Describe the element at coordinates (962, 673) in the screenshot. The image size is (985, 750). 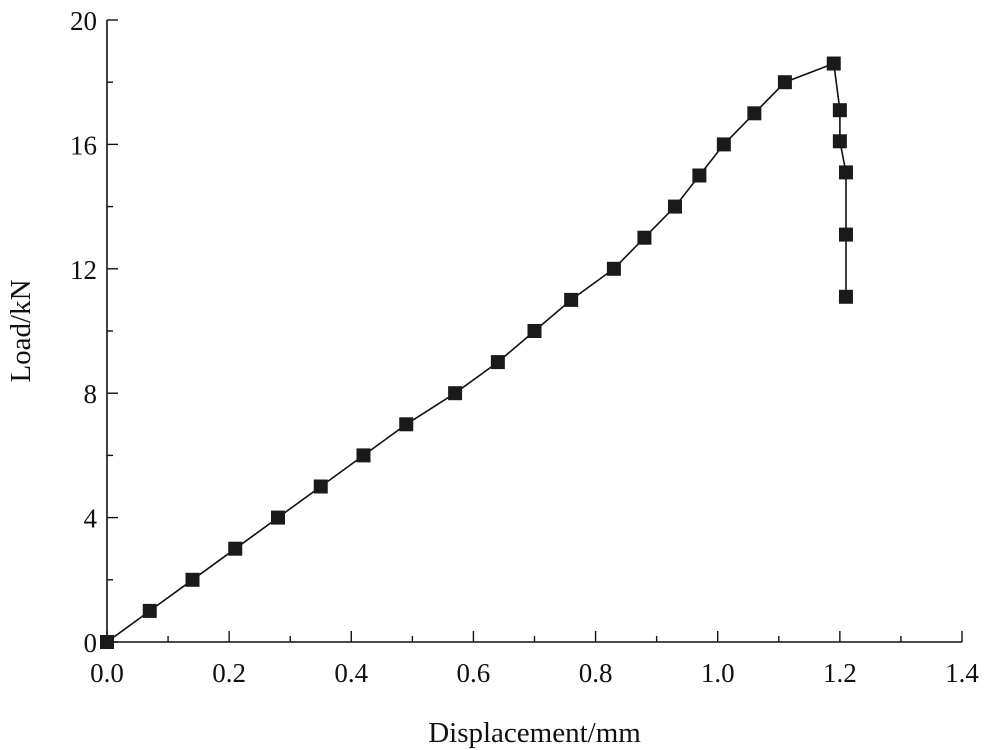
I see `x-tick-label: 1.4` at that location.